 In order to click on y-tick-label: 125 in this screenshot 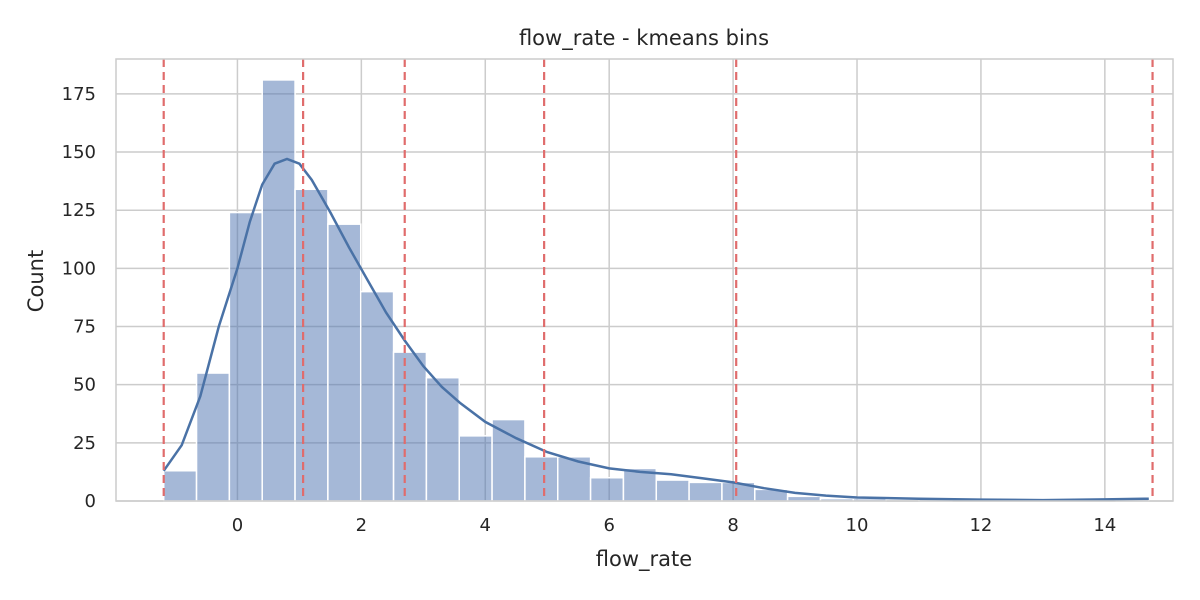, I will do `click(79, 210)`.